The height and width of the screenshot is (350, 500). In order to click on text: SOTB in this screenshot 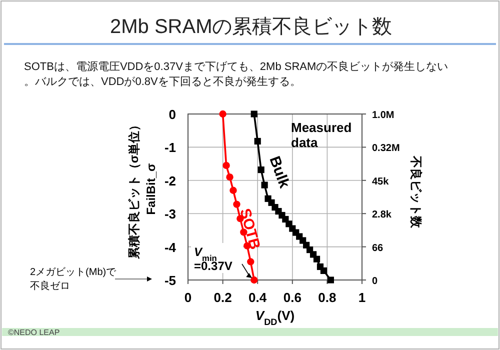, I will do `click(250, 229)`.